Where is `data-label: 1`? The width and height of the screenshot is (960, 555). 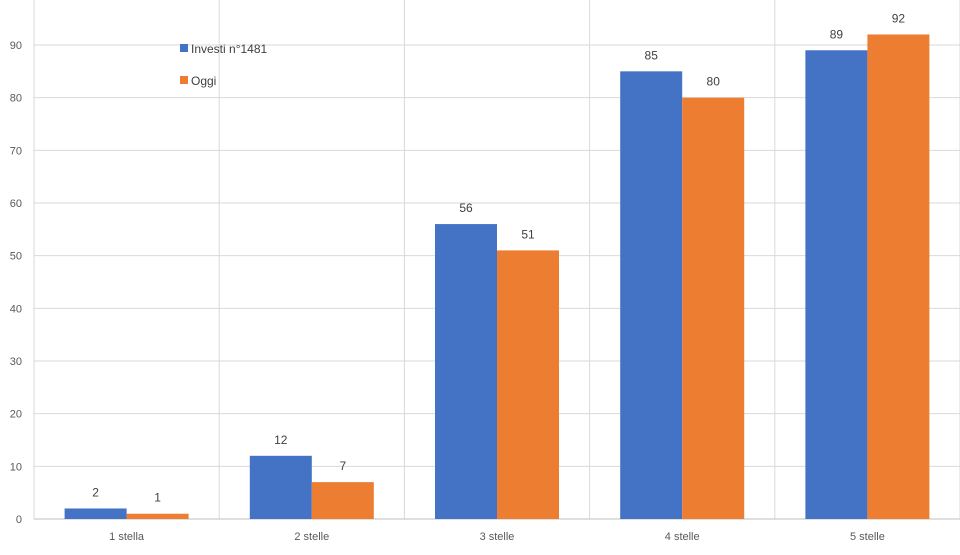 data-label: 1 is located at coordinates (157, 498).